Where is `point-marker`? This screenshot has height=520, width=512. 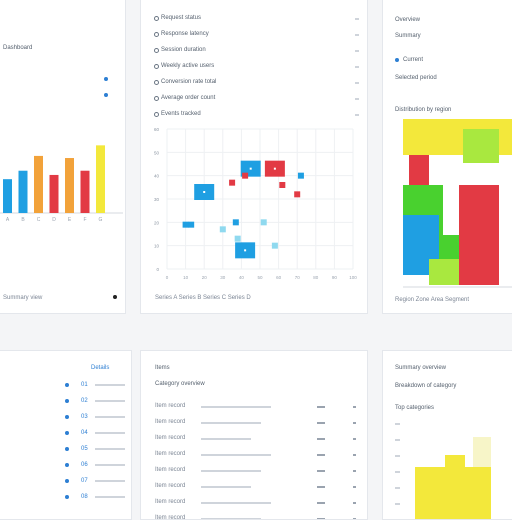 point-marker is located at coordinates (250, 168).